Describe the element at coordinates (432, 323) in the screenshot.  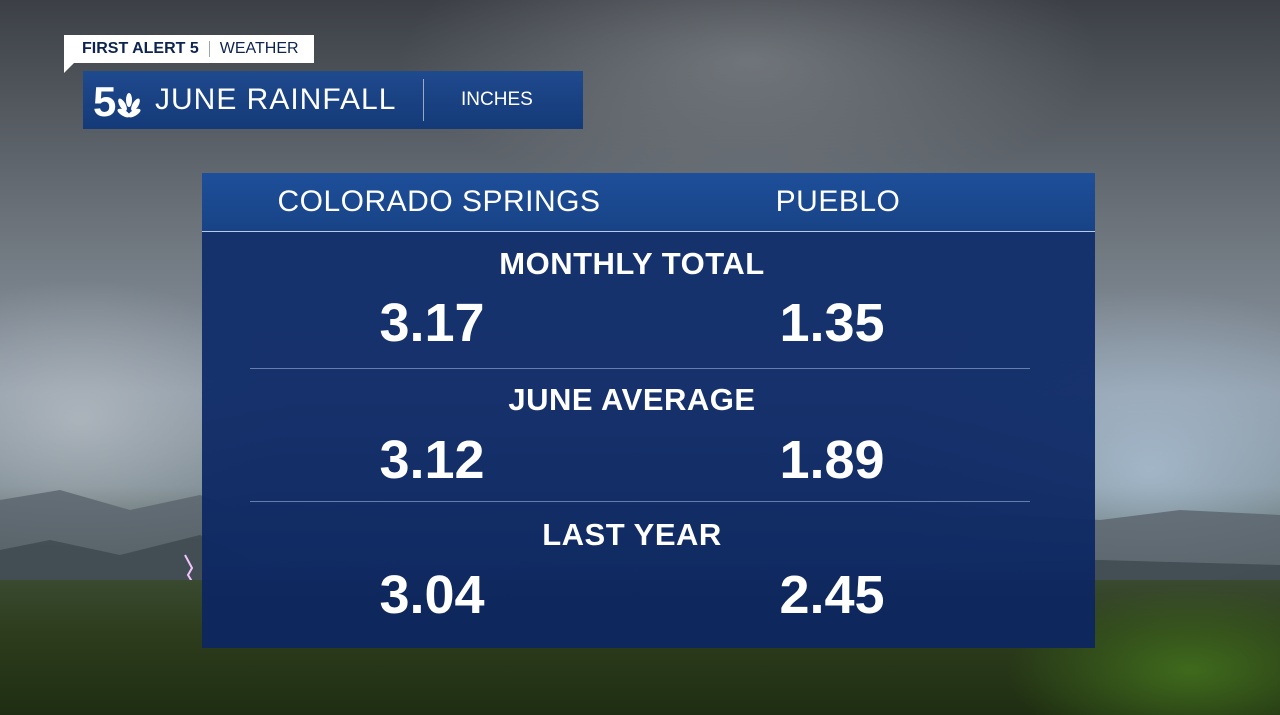
I see `value-colorado-springs: 3.17` at that location.